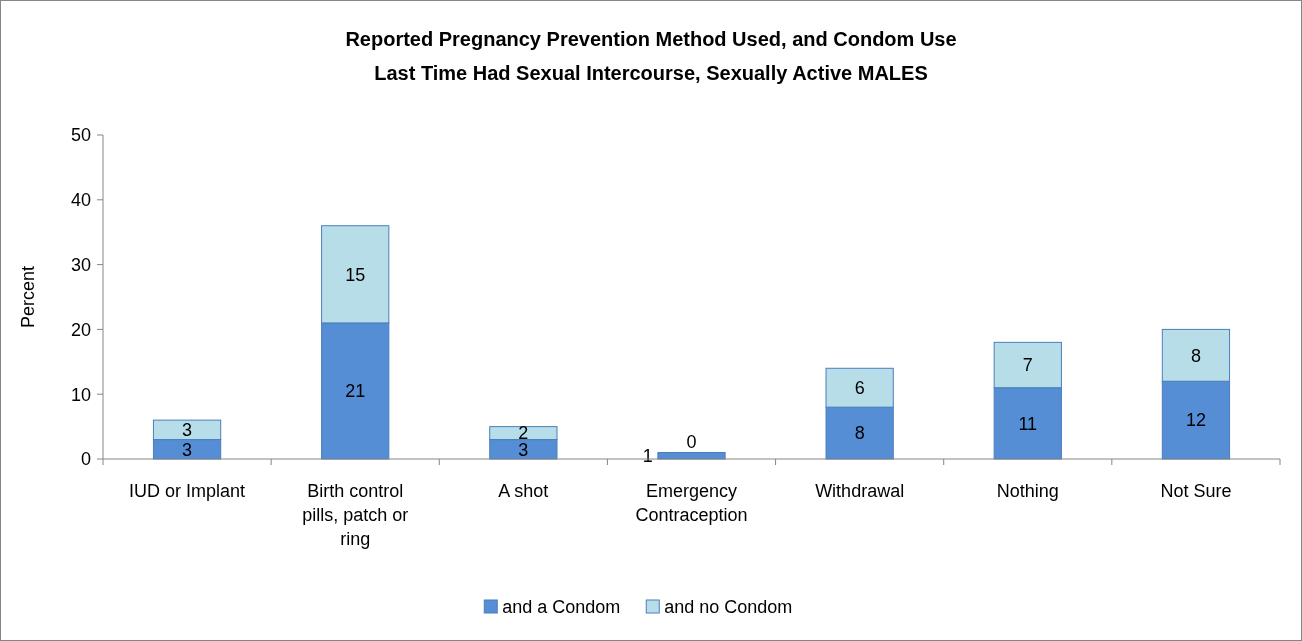 This screenshot has width=1302, height=641. I want to click on y-tick-label: 0, so click(85, 459).